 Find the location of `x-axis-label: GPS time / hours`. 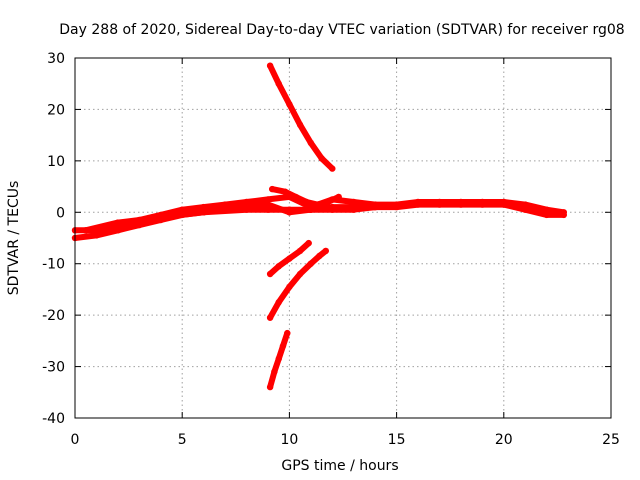

x-axis-label: GPS time / hours is located at coordinates (339, 466).